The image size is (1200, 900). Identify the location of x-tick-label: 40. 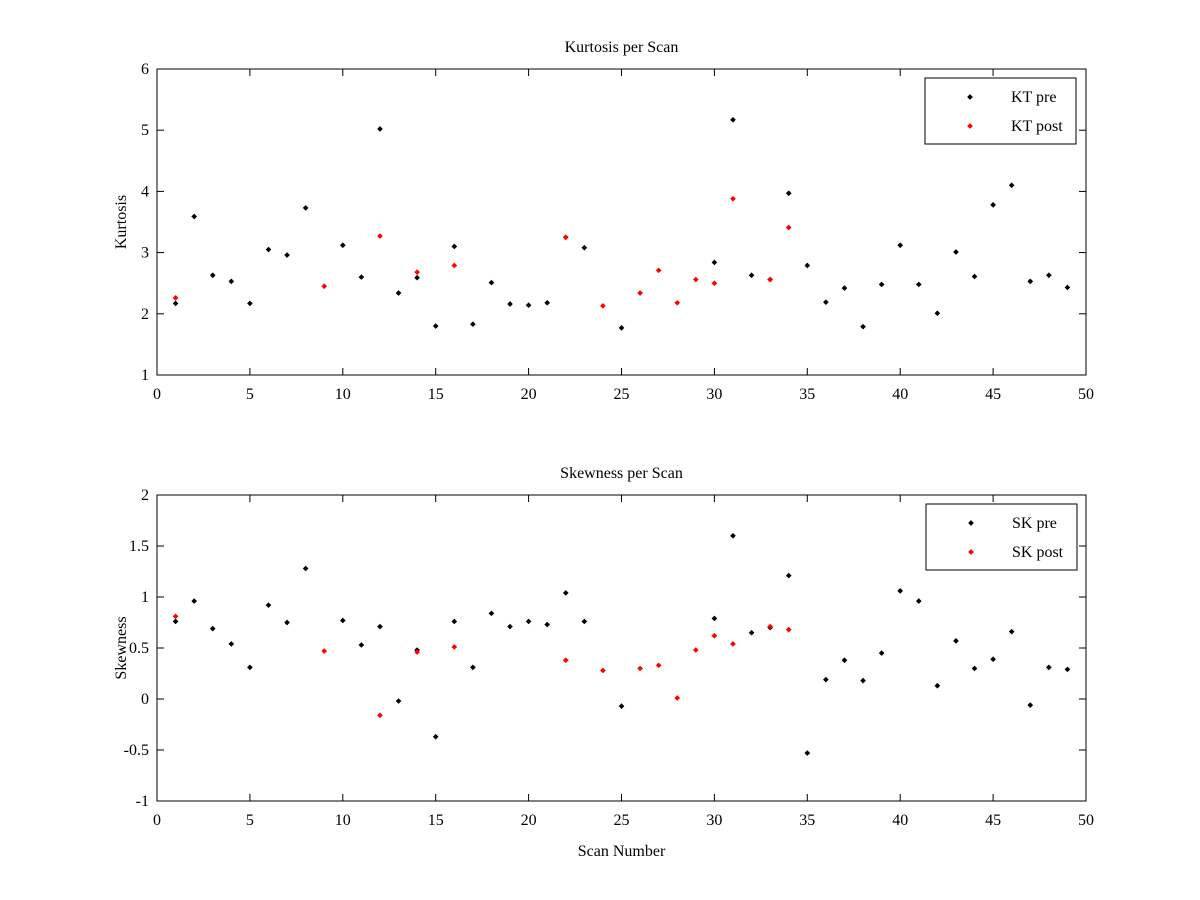
(900, 820).